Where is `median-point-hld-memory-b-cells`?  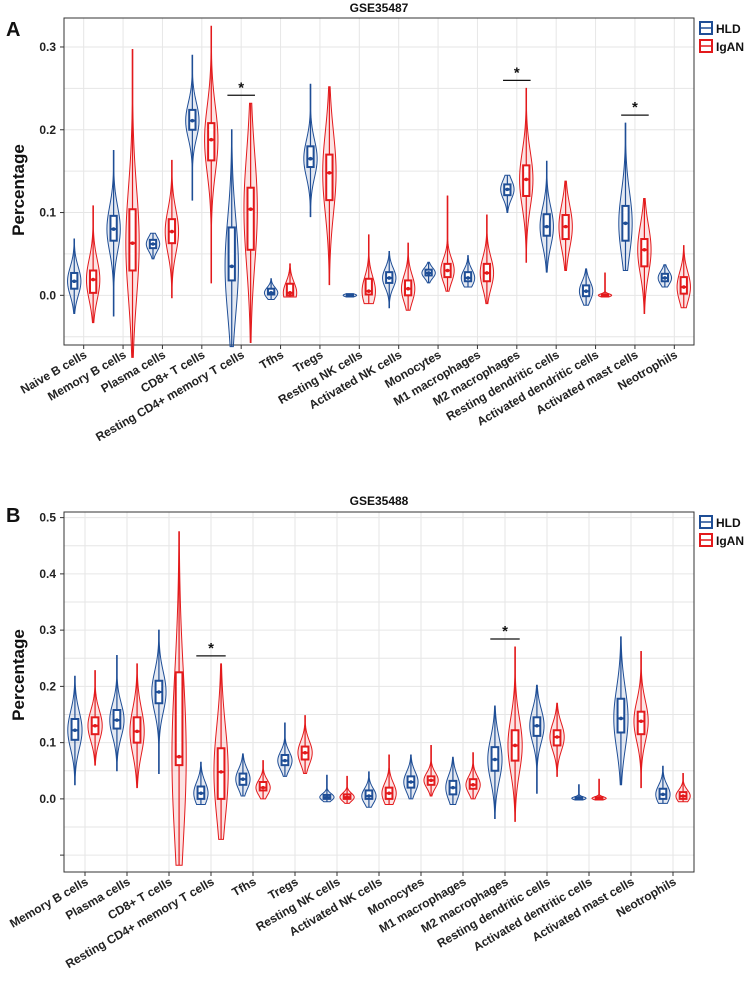 median-point-hld-memory-b-cells is located at coordinates (75, 730).